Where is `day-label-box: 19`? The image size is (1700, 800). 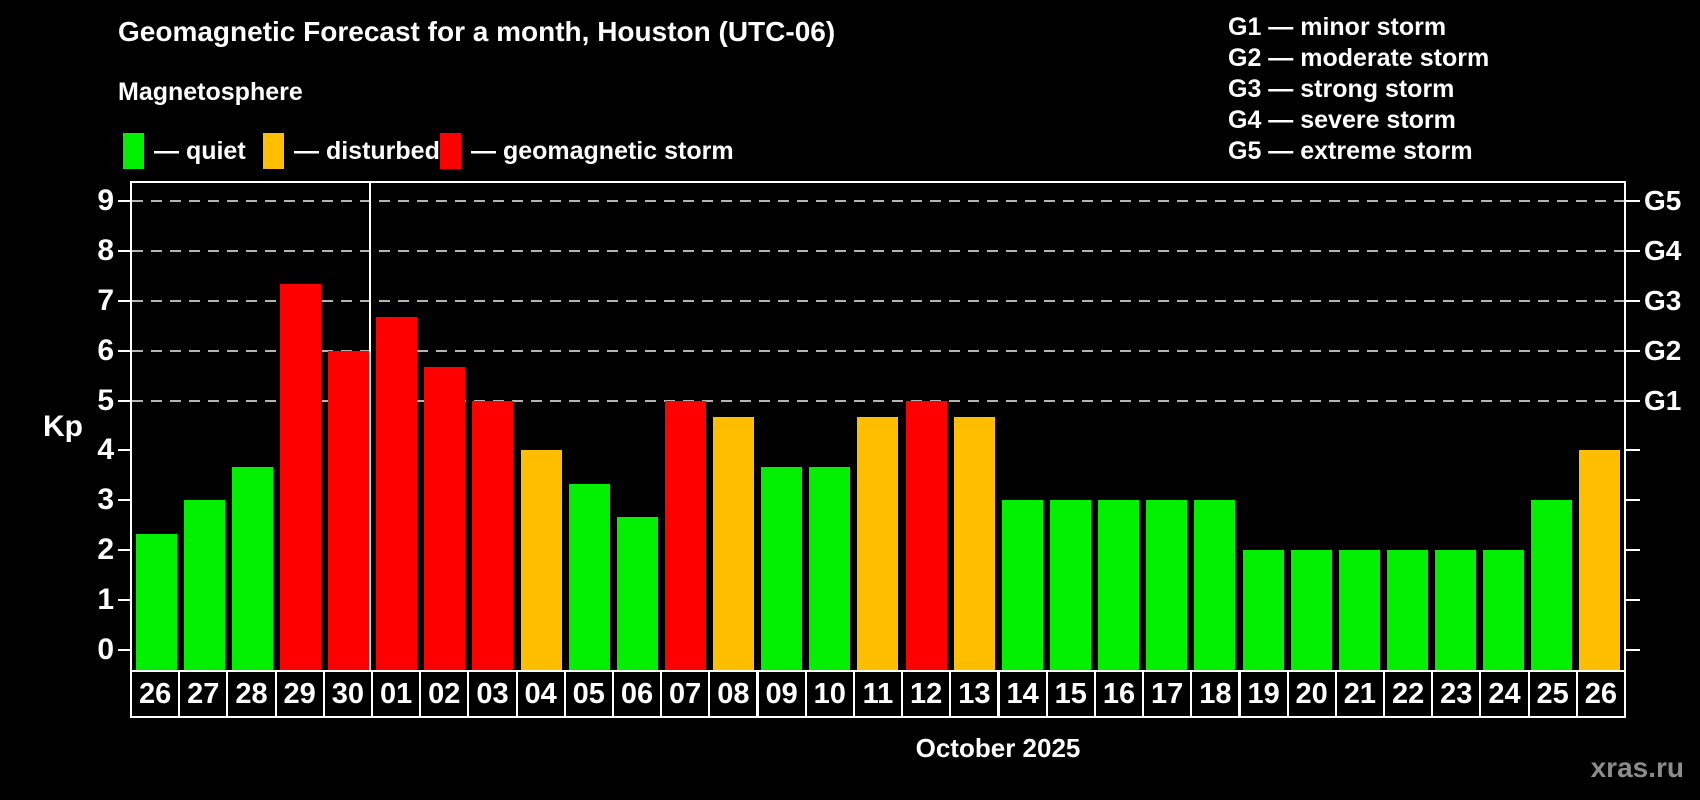
day-label-box: 19 is located at coordinates (1263, 694).